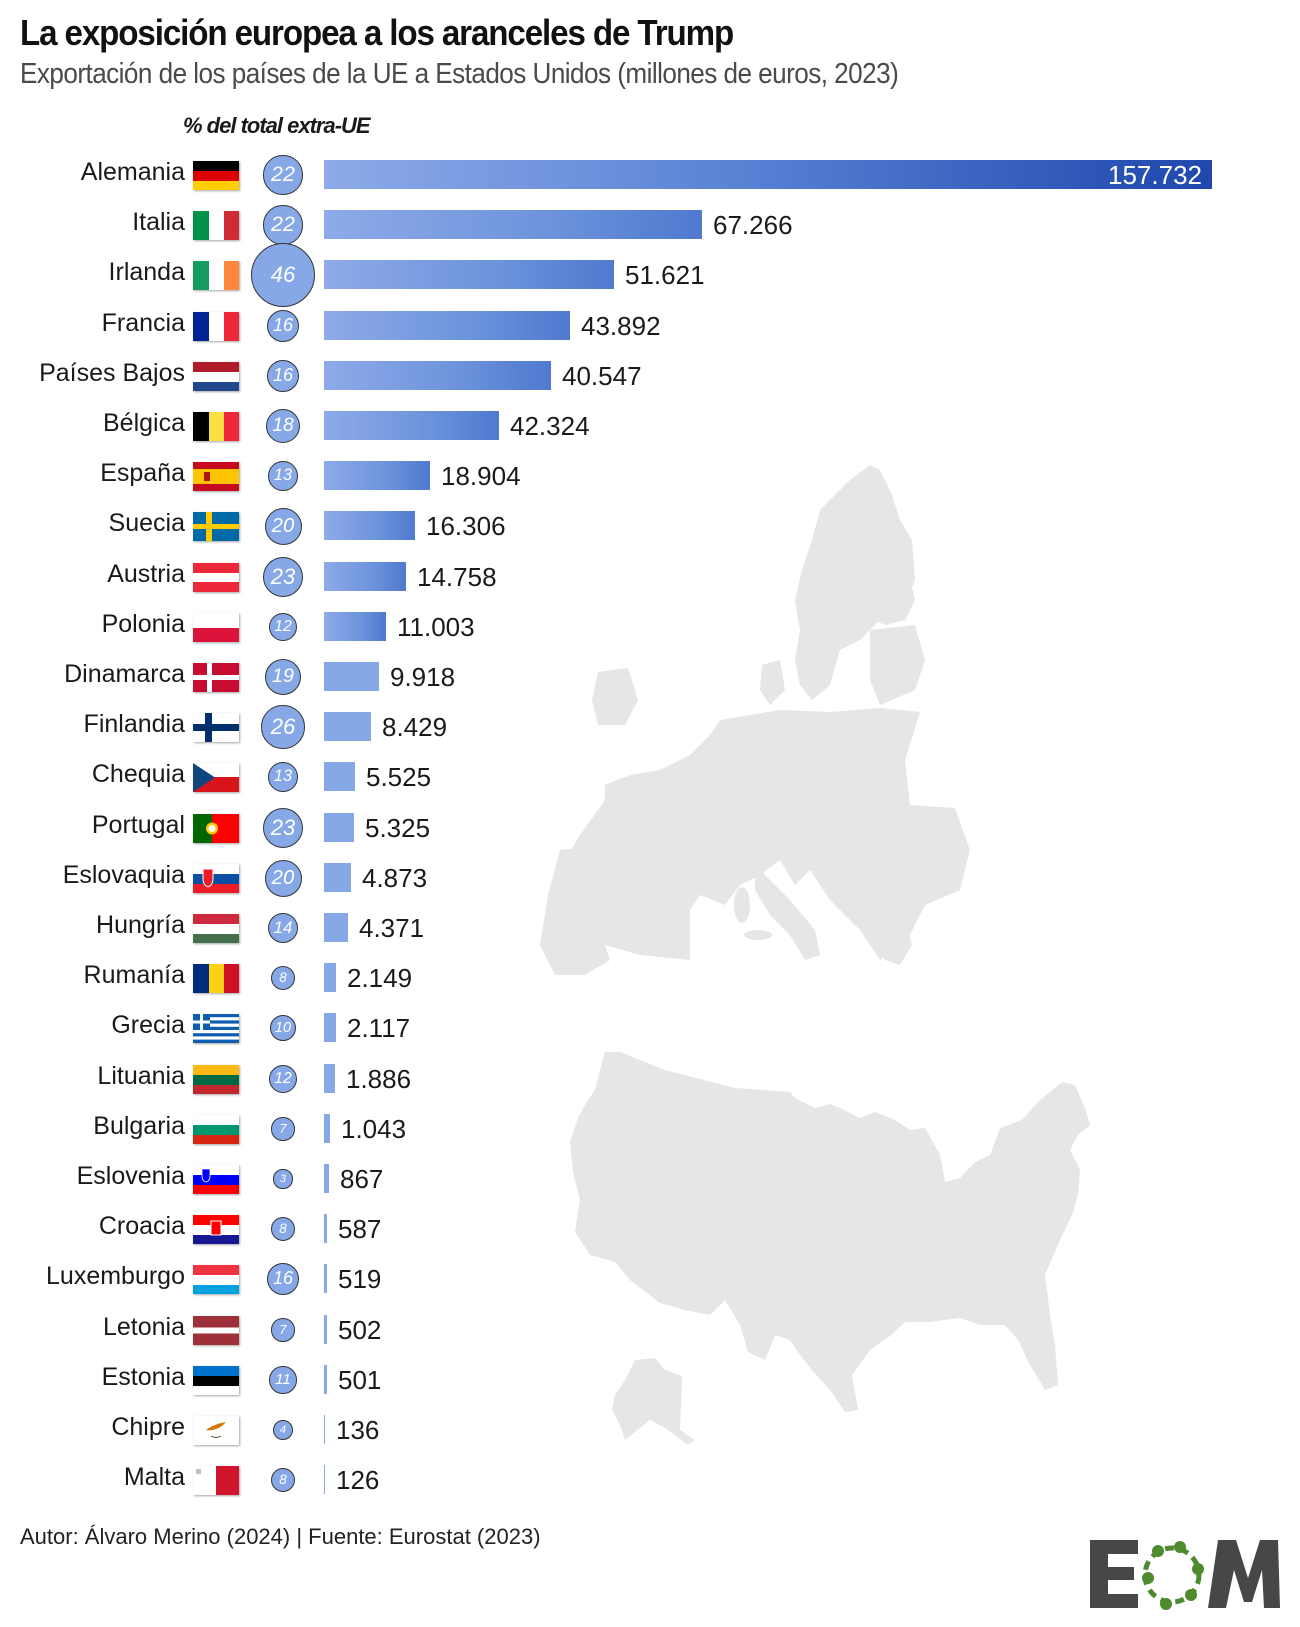 The image size is (1300, 1627). Describe the element at coordinates (216, 978) in the screenshot. I see `romania-flag-icon` at that location.